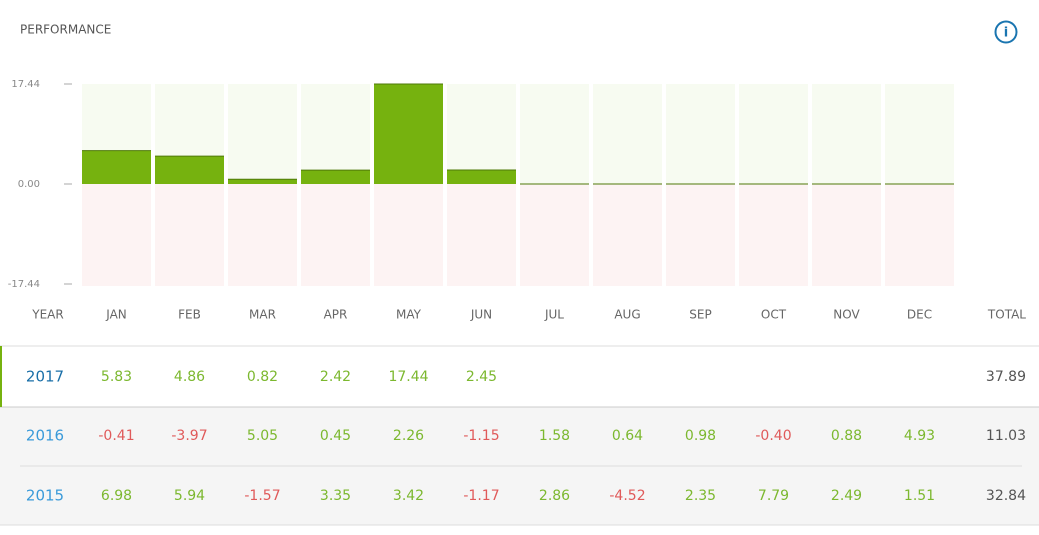 Image resolution: width=1039 pixels, height=535 pixels. What do you see at coordinates (481, 496) in the screenshot?
I see `value-cell: -1.17` at bounding box center [481, 496].